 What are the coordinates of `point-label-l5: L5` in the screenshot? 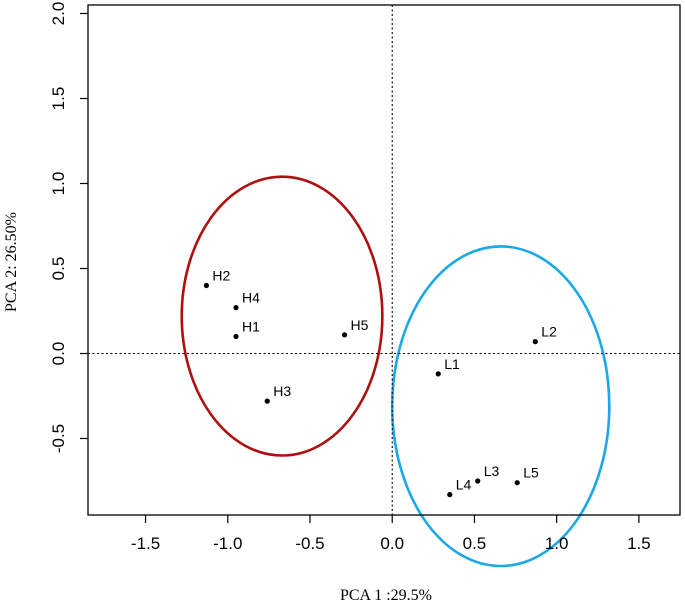 It's located at (531, 473).